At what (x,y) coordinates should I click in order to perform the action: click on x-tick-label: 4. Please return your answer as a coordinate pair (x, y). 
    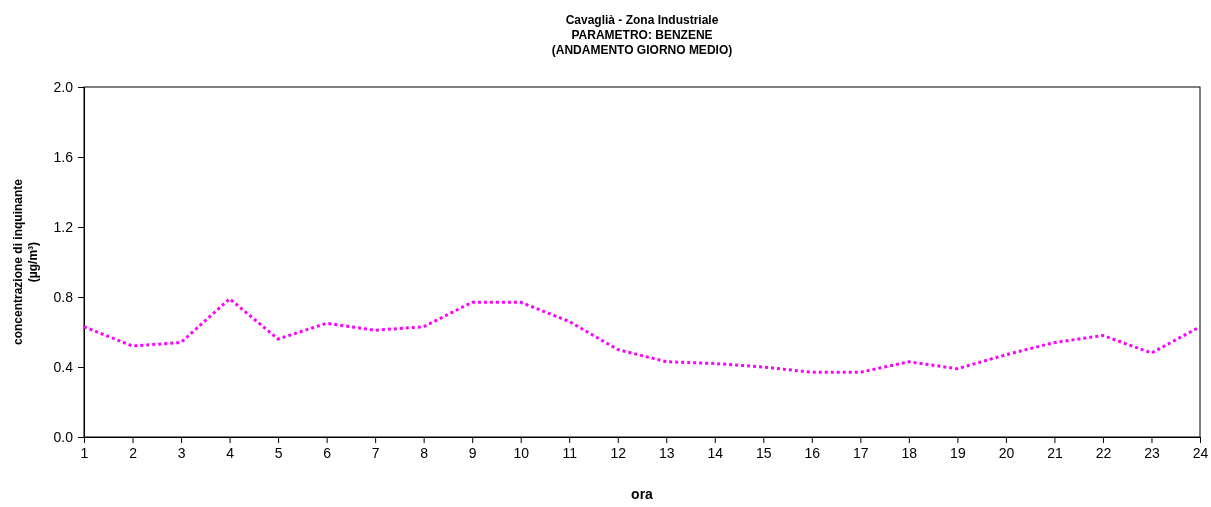
    Looking at the image, I should click on (230, 452).